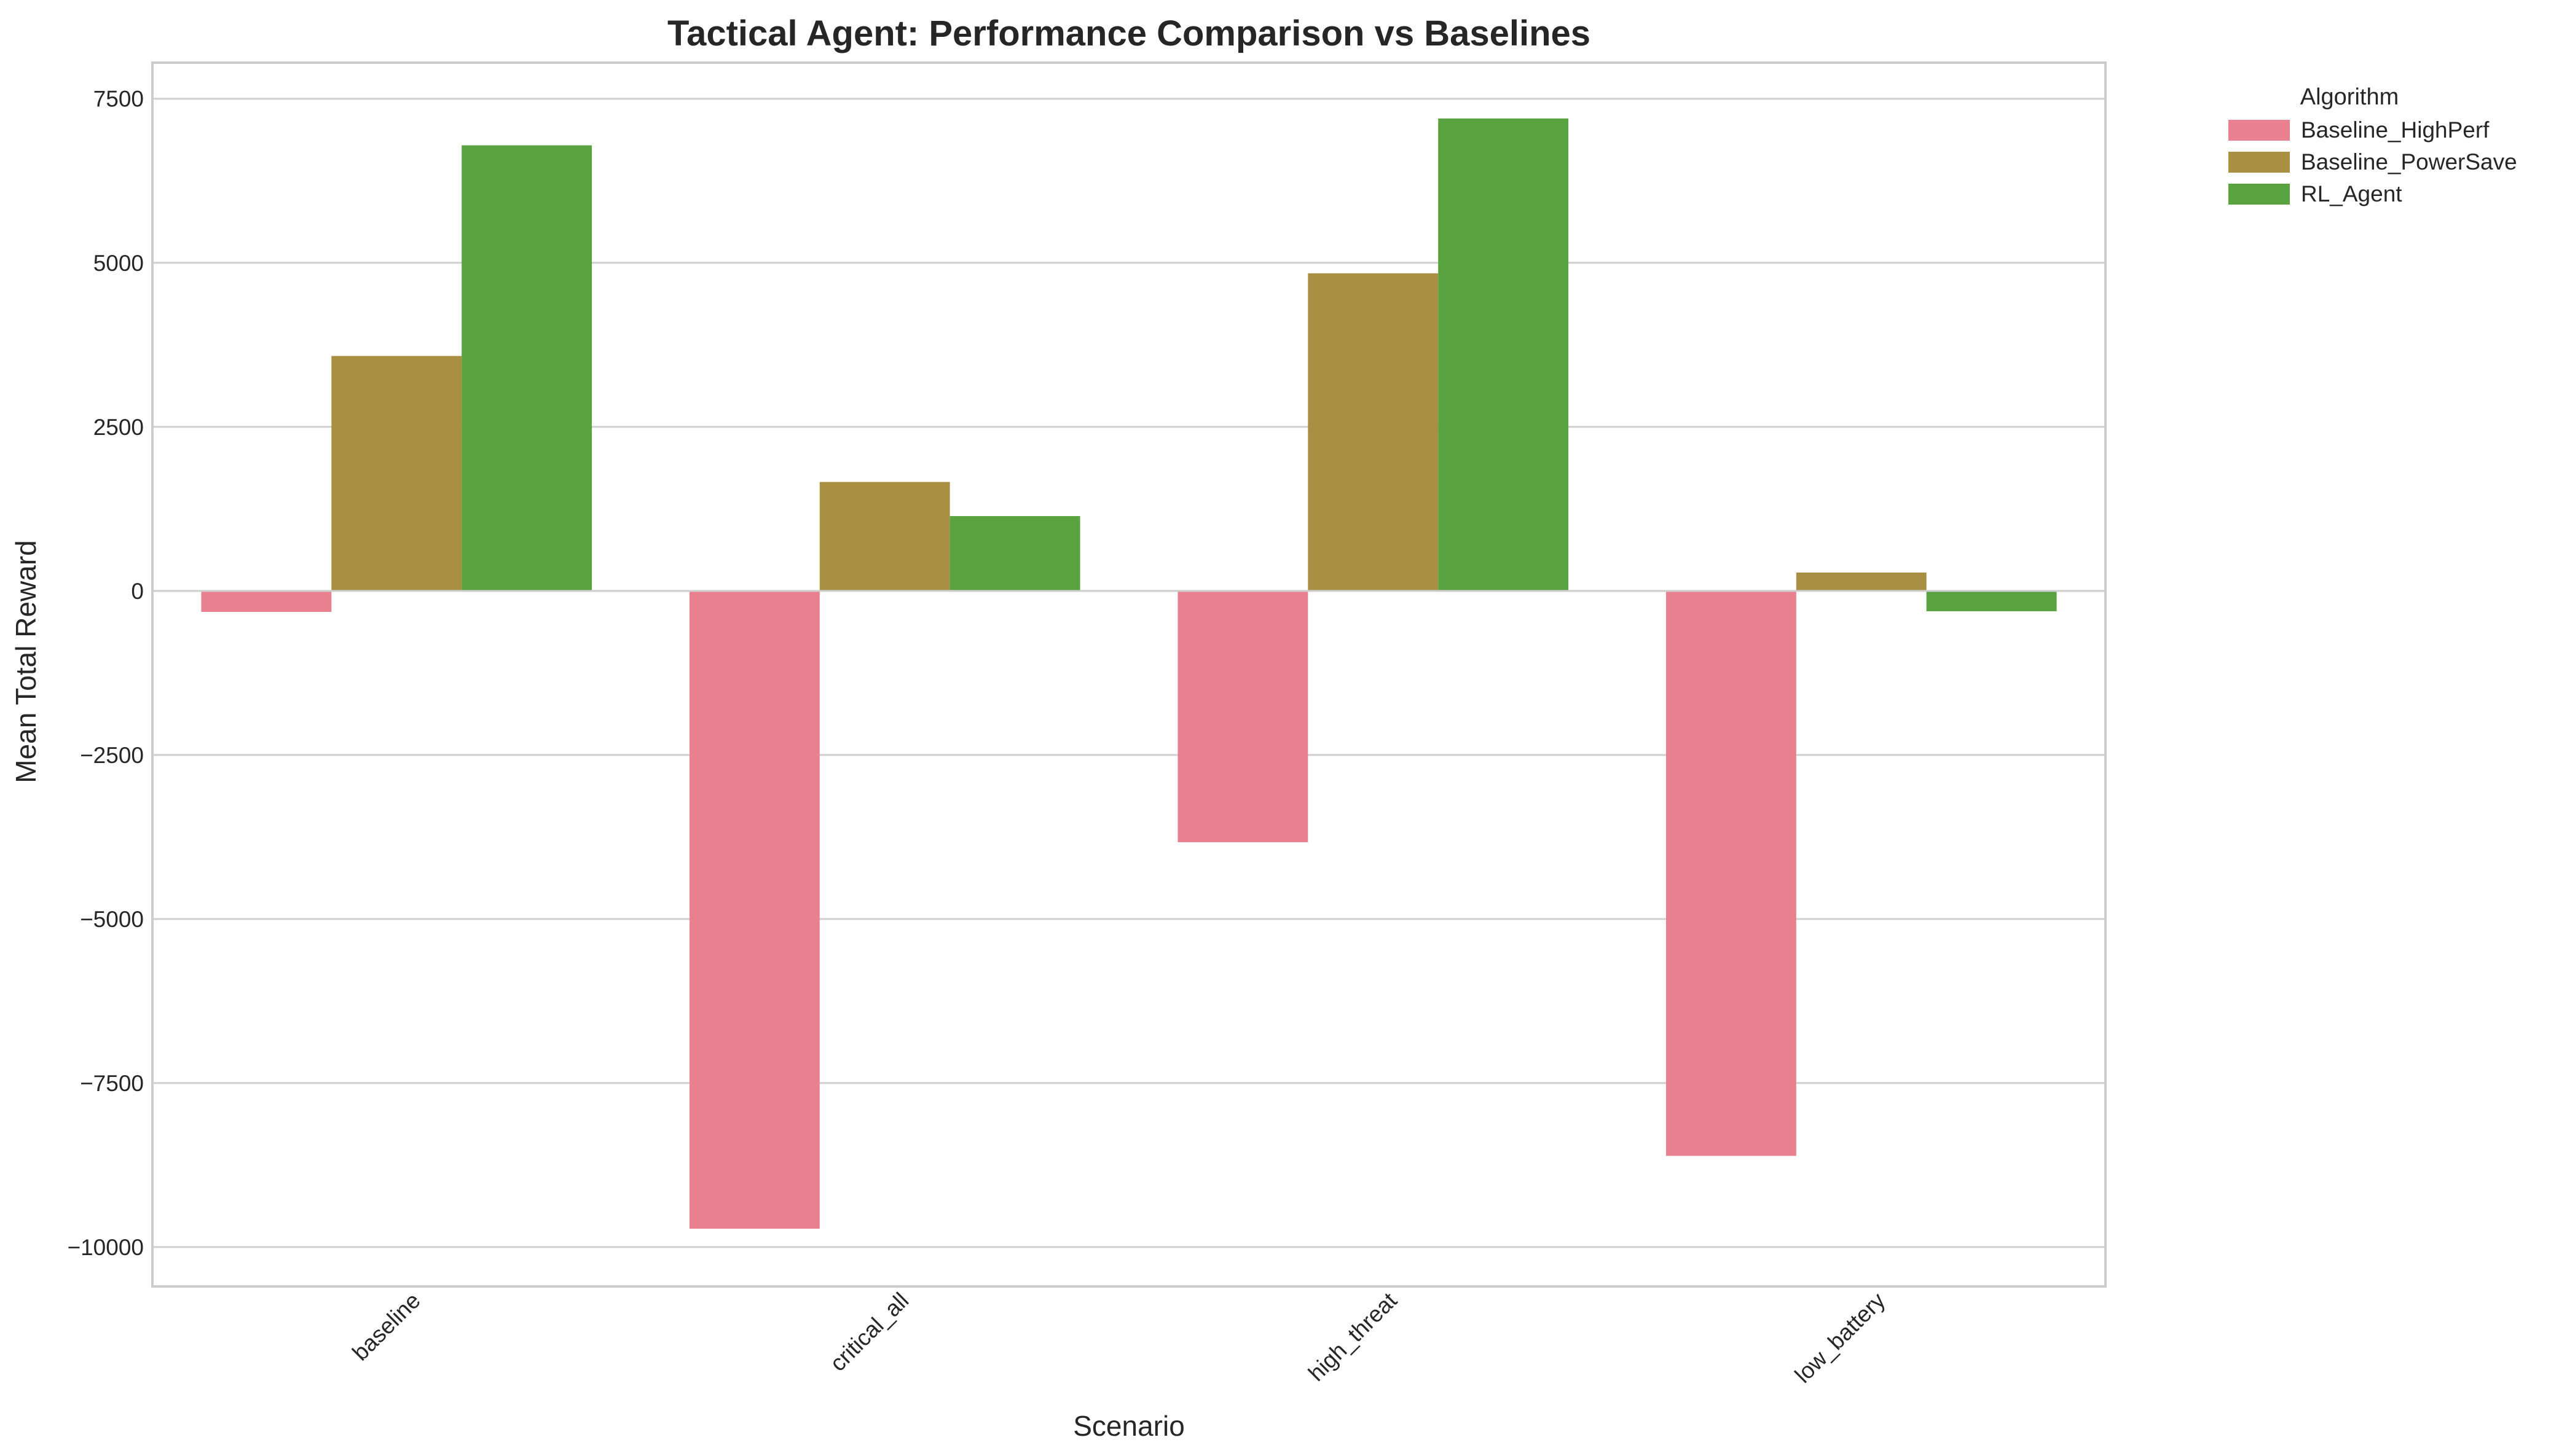  I want to click on y-axis-label: Mean Total Reward, so click(26, 661).